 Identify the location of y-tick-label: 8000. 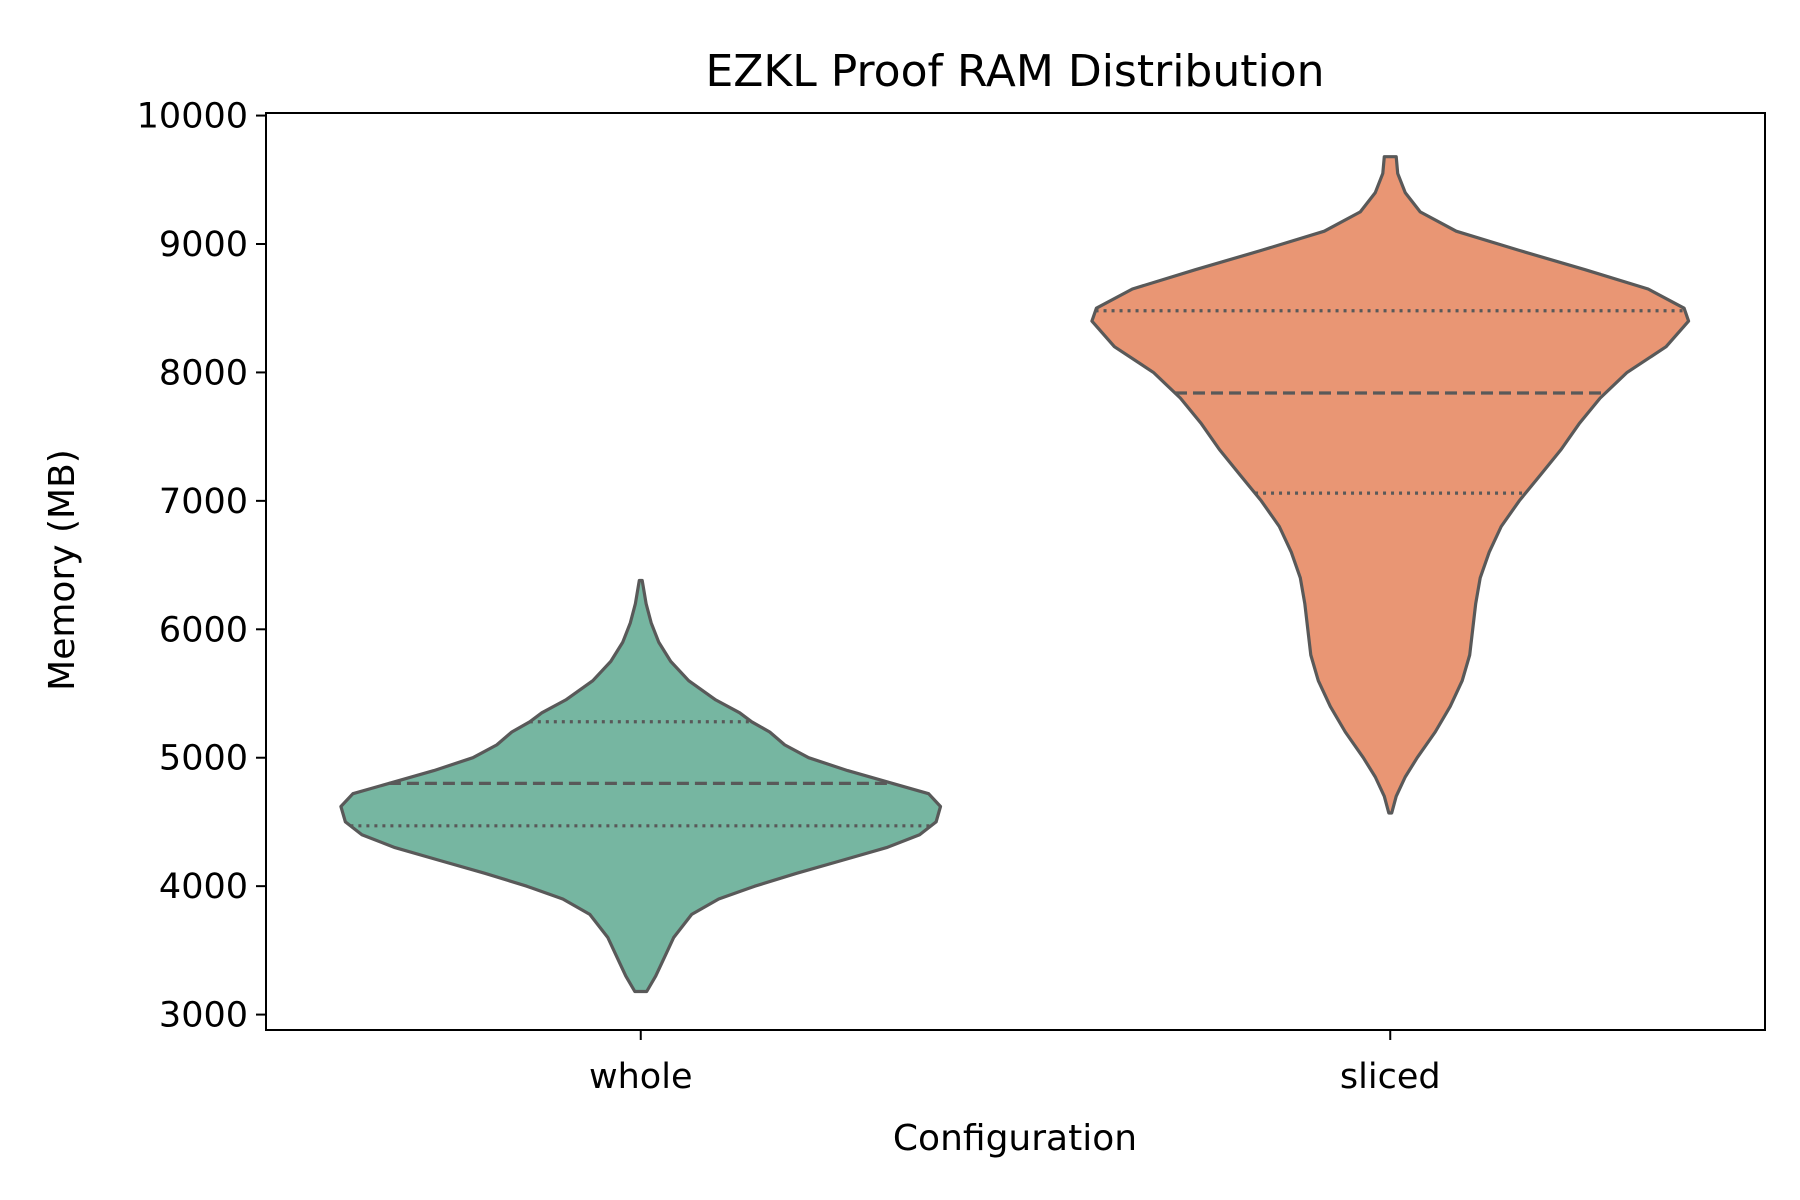
(203, 373).